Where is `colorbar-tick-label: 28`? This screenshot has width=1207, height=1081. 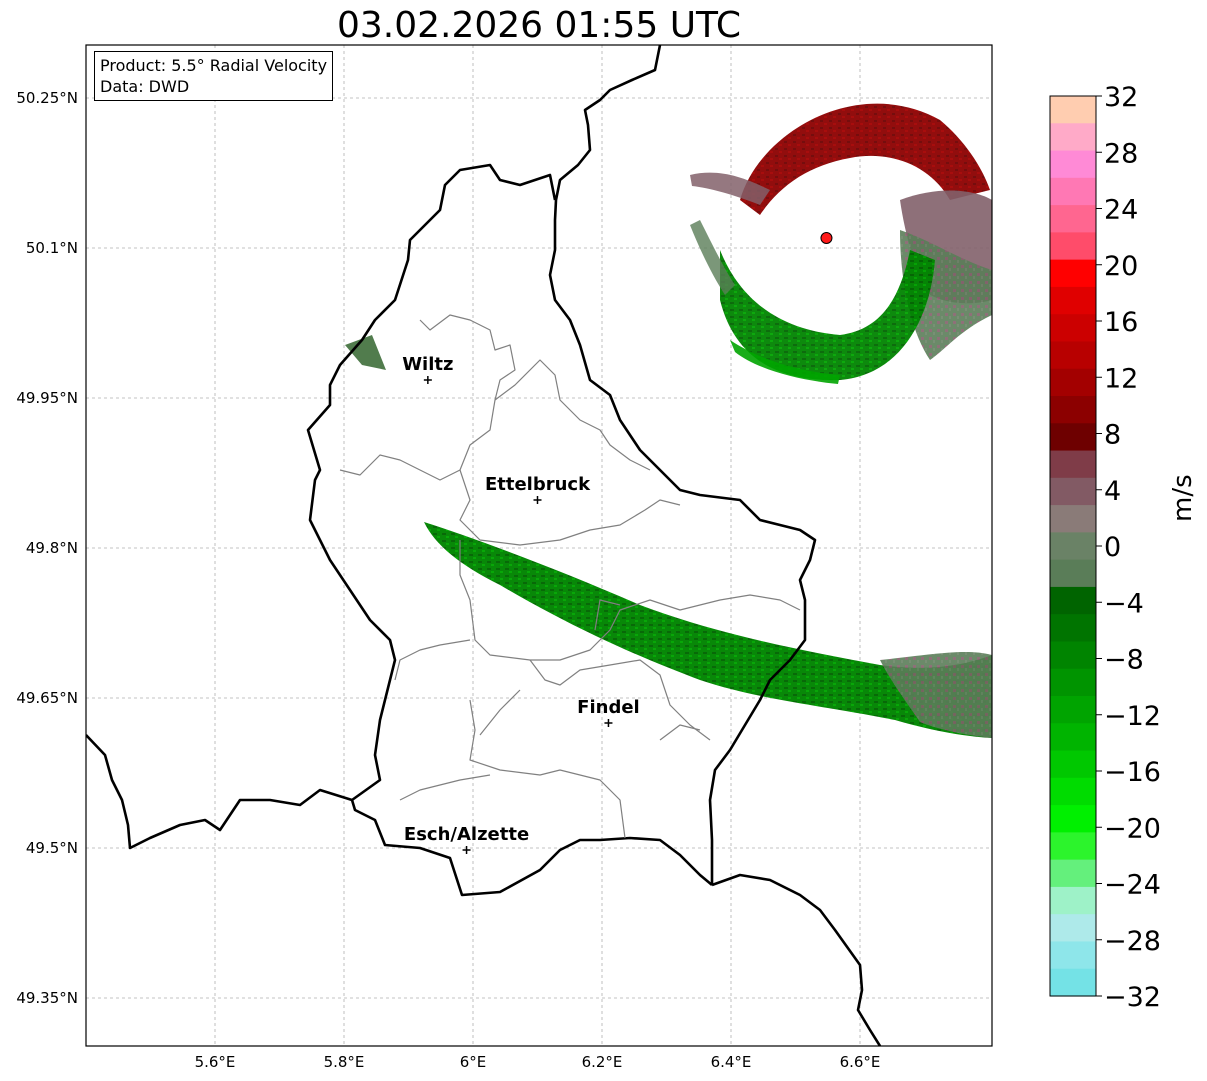 colorbar-tick-label: 28 is located at coordinates (1121, 153).